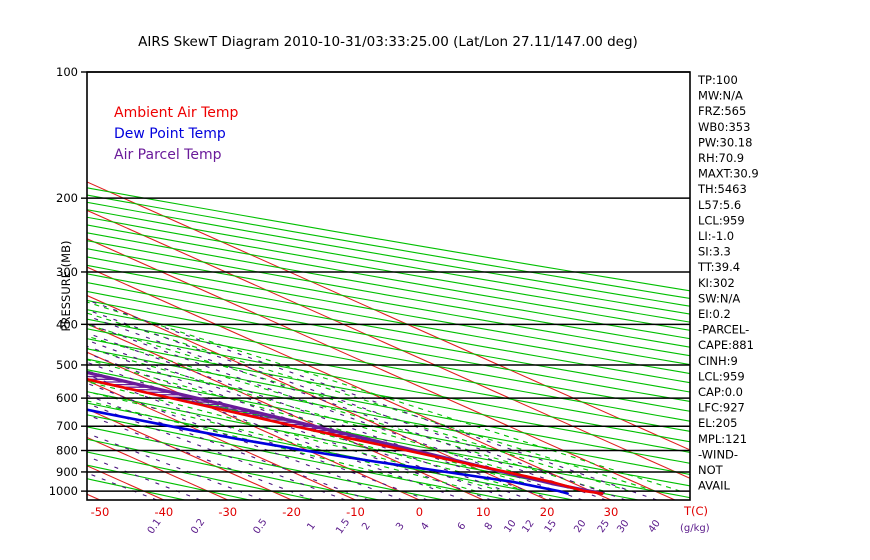  What do you see at coordinates (721, 158) in the screenshot?
I see `index-item: RH:70.9` at bounding box center [721, 158].